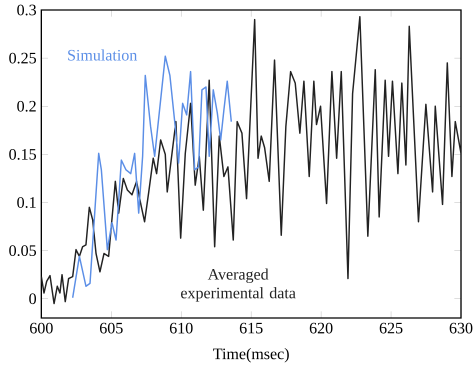 The height and width of the screenshot is (368, 474). Describe the element at coordinates (22, 154) in the screenshot. I see `y-tick-label: 0.15` at that location.